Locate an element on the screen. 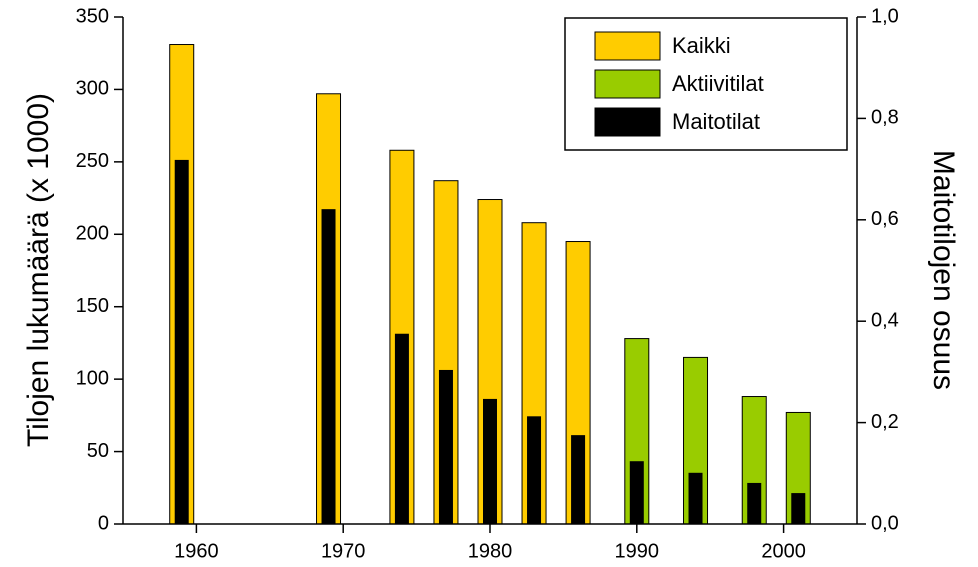 This screenshot has width=978, height=567. y2-axis-title: Maitotilojen osuus is located at coordinates (943, 270).